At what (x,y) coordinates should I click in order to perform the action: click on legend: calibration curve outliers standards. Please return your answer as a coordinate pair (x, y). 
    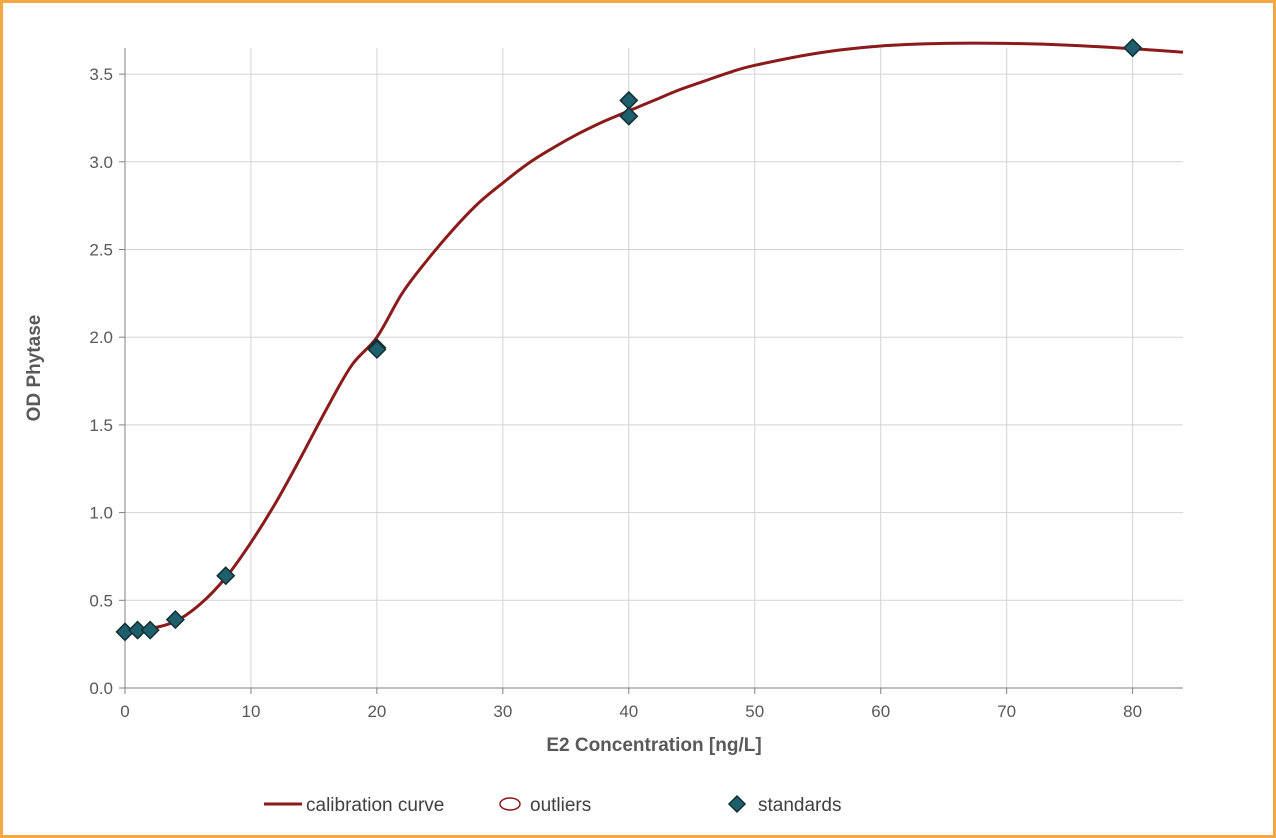
    Looking at the image, I should click on (552, 805).